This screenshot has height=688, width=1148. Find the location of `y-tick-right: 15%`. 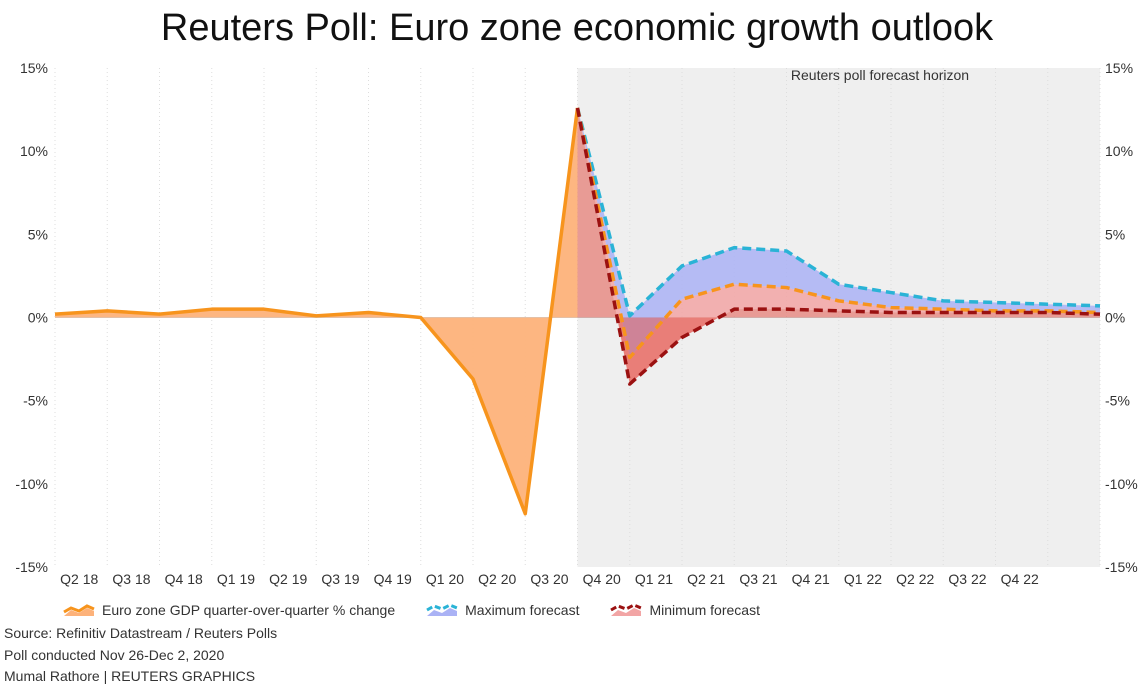

y-tick-right: 15% is located at coordinates (1119, 68).